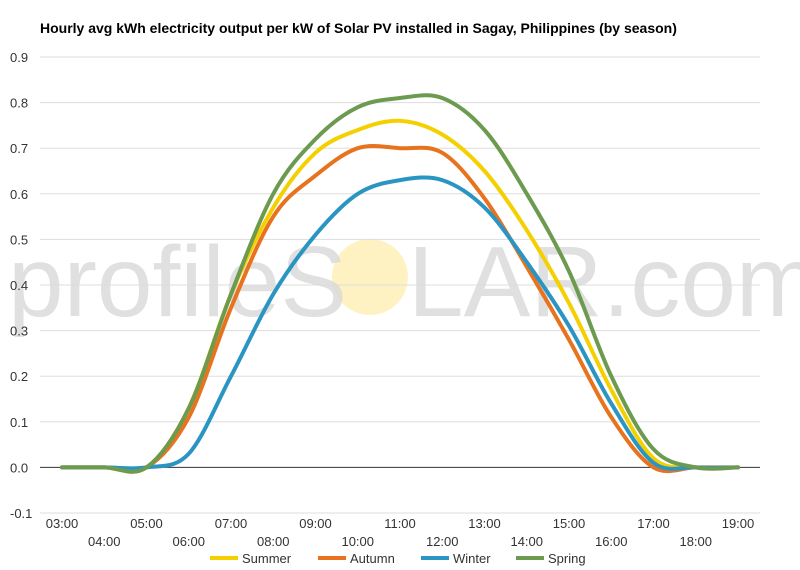  What do you see at coordinates (177, 282) in the screenshot?
I see `watermark-left-text: profileS` at bounding box center [177, 282].